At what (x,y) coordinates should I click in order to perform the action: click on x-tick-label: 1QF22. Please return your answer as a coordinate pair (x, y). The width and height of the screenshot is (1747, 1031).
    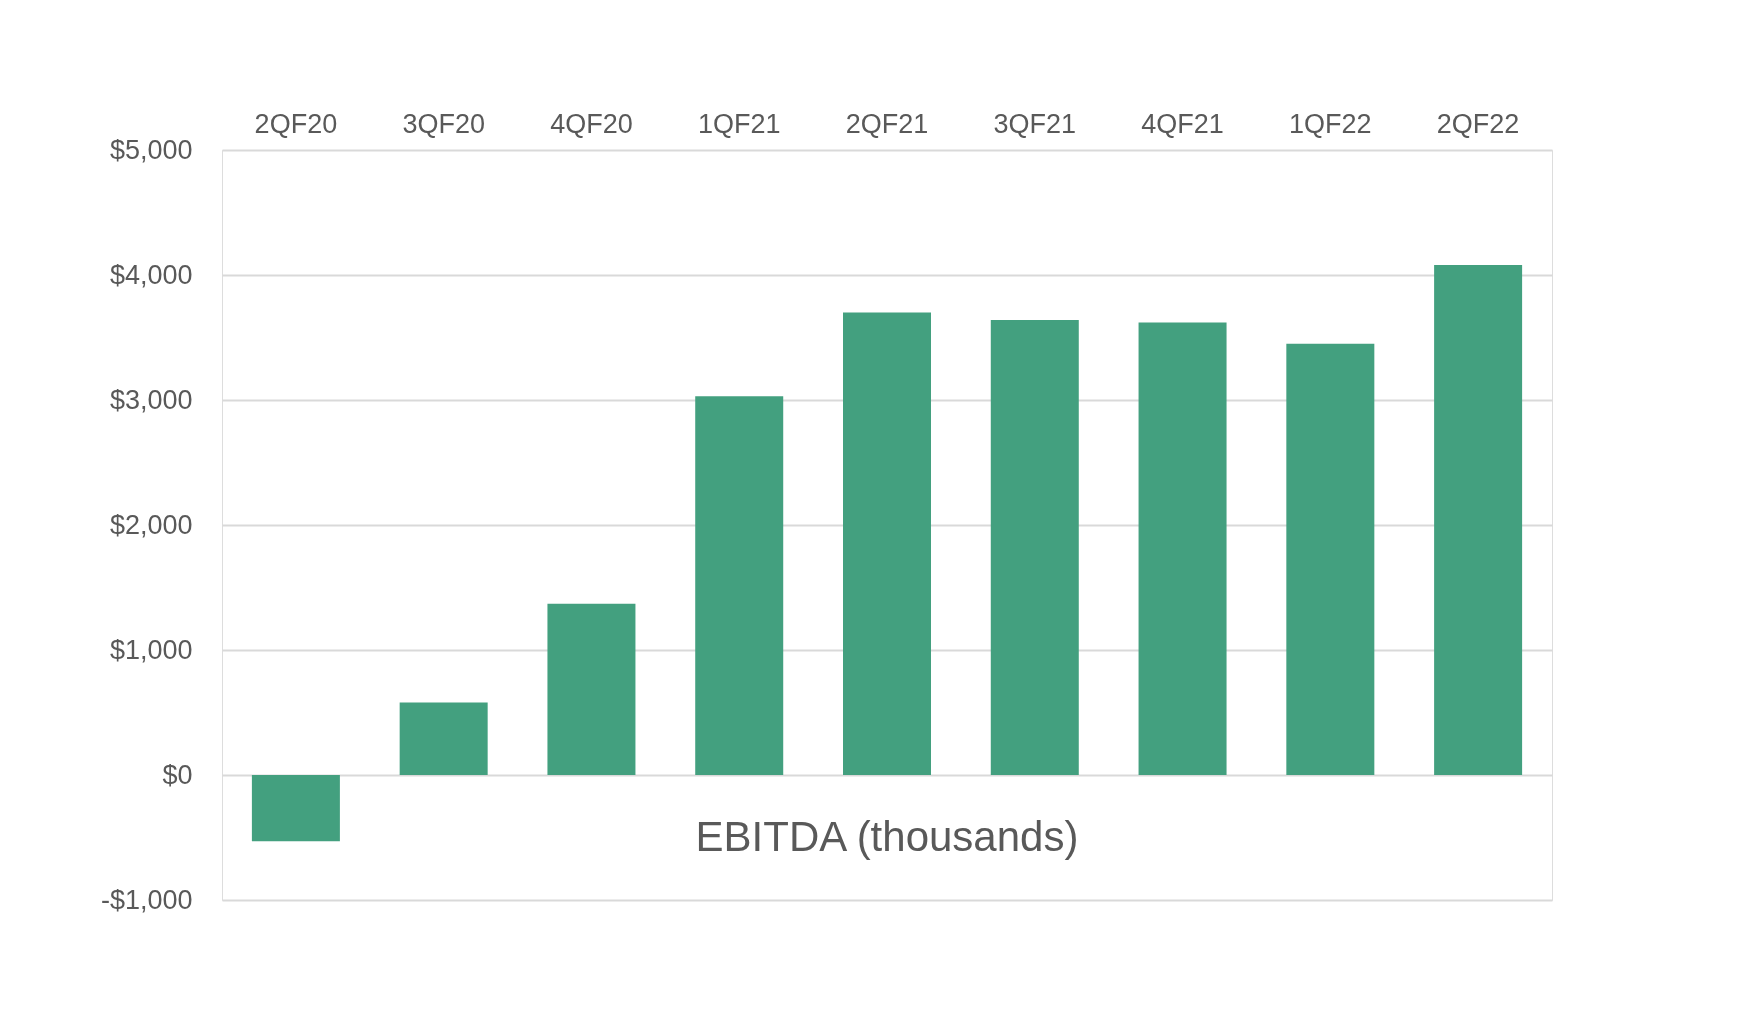
    Looking at the image, I should click on (1330, 123).